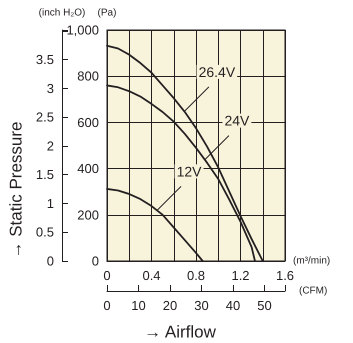  Describe the element at coordinates (50, 261) in the screenshot. I see `y2-tick-label: 0` at that location.